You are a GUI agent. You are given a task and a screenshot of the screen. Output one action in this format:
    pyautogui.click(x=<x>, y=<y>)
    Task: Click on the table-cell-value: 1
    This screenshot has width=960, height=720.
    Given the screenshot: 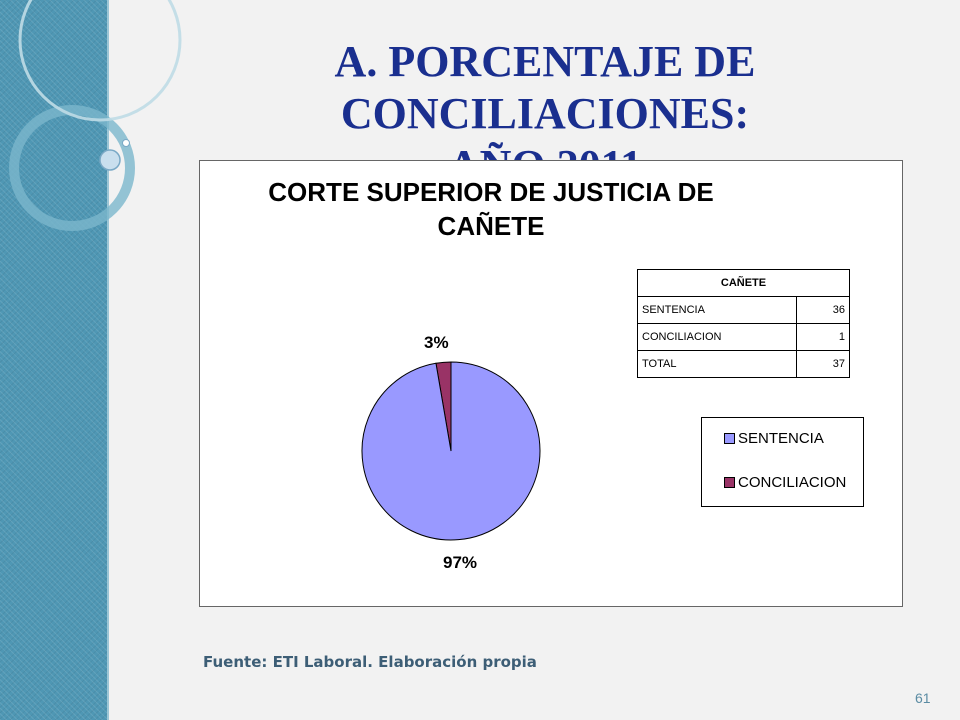 What is the action you would take?
    pyautogui.click(x=823, y=337)
    